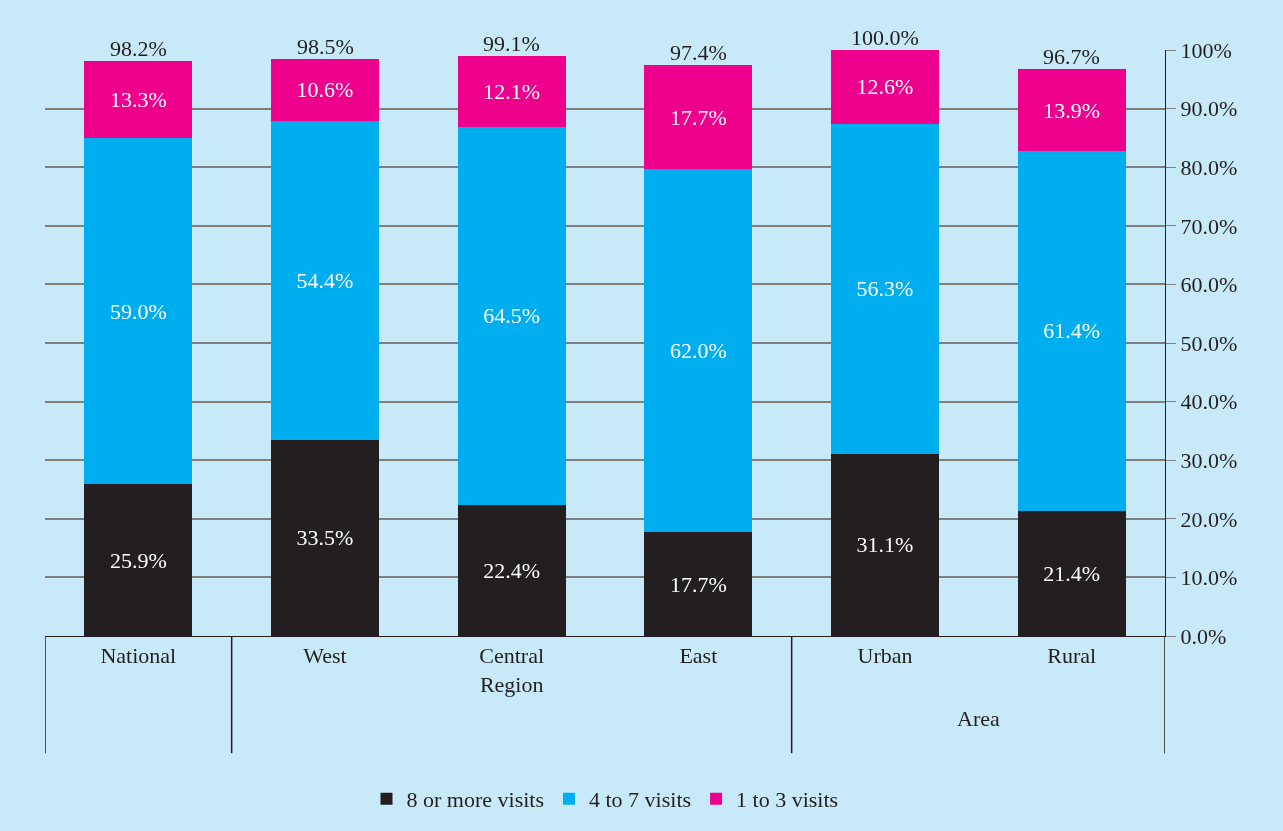 The width and height of the screenshot is (1283, 831). Describe the element at coordinates (512, 670) in the screenshot. I see `x-tick-label: Central Region` at that location.